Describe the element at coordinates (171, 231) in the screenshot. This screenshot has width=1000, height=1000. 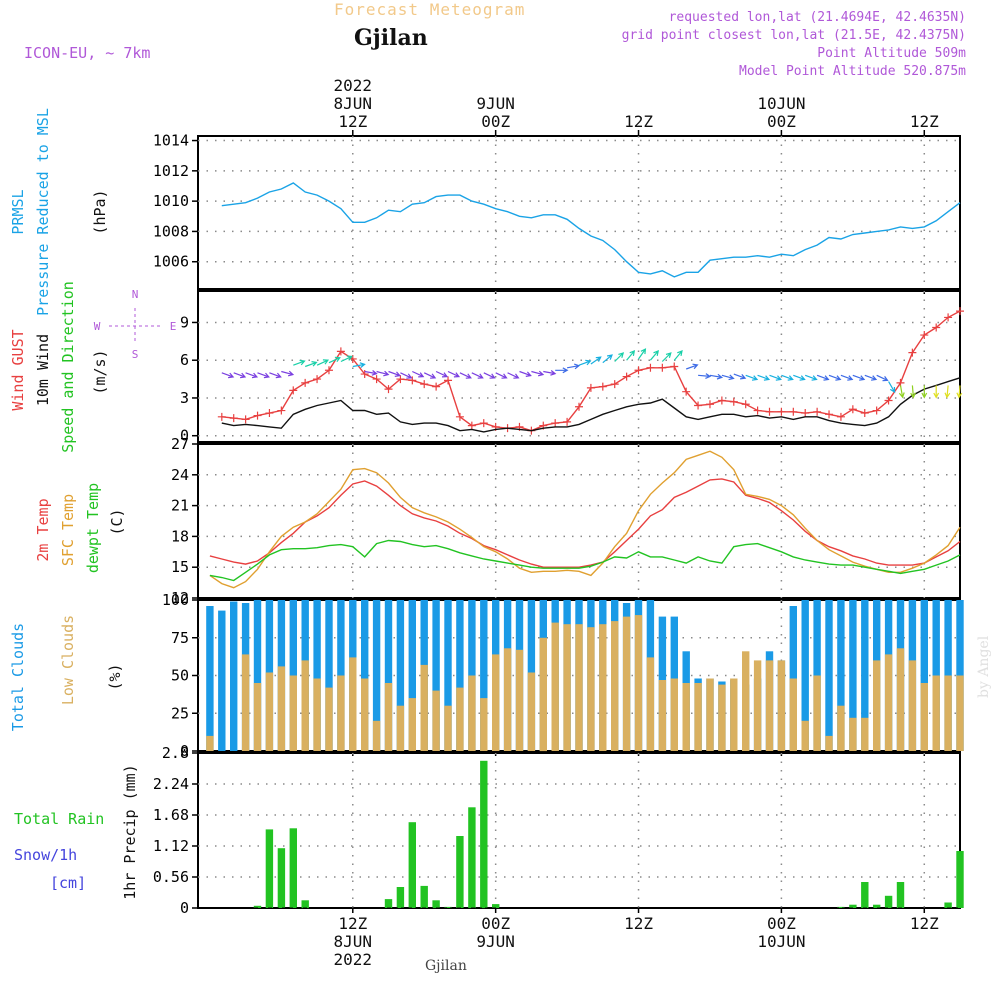
I see `pressure-ytick-label: 1008` at that location.